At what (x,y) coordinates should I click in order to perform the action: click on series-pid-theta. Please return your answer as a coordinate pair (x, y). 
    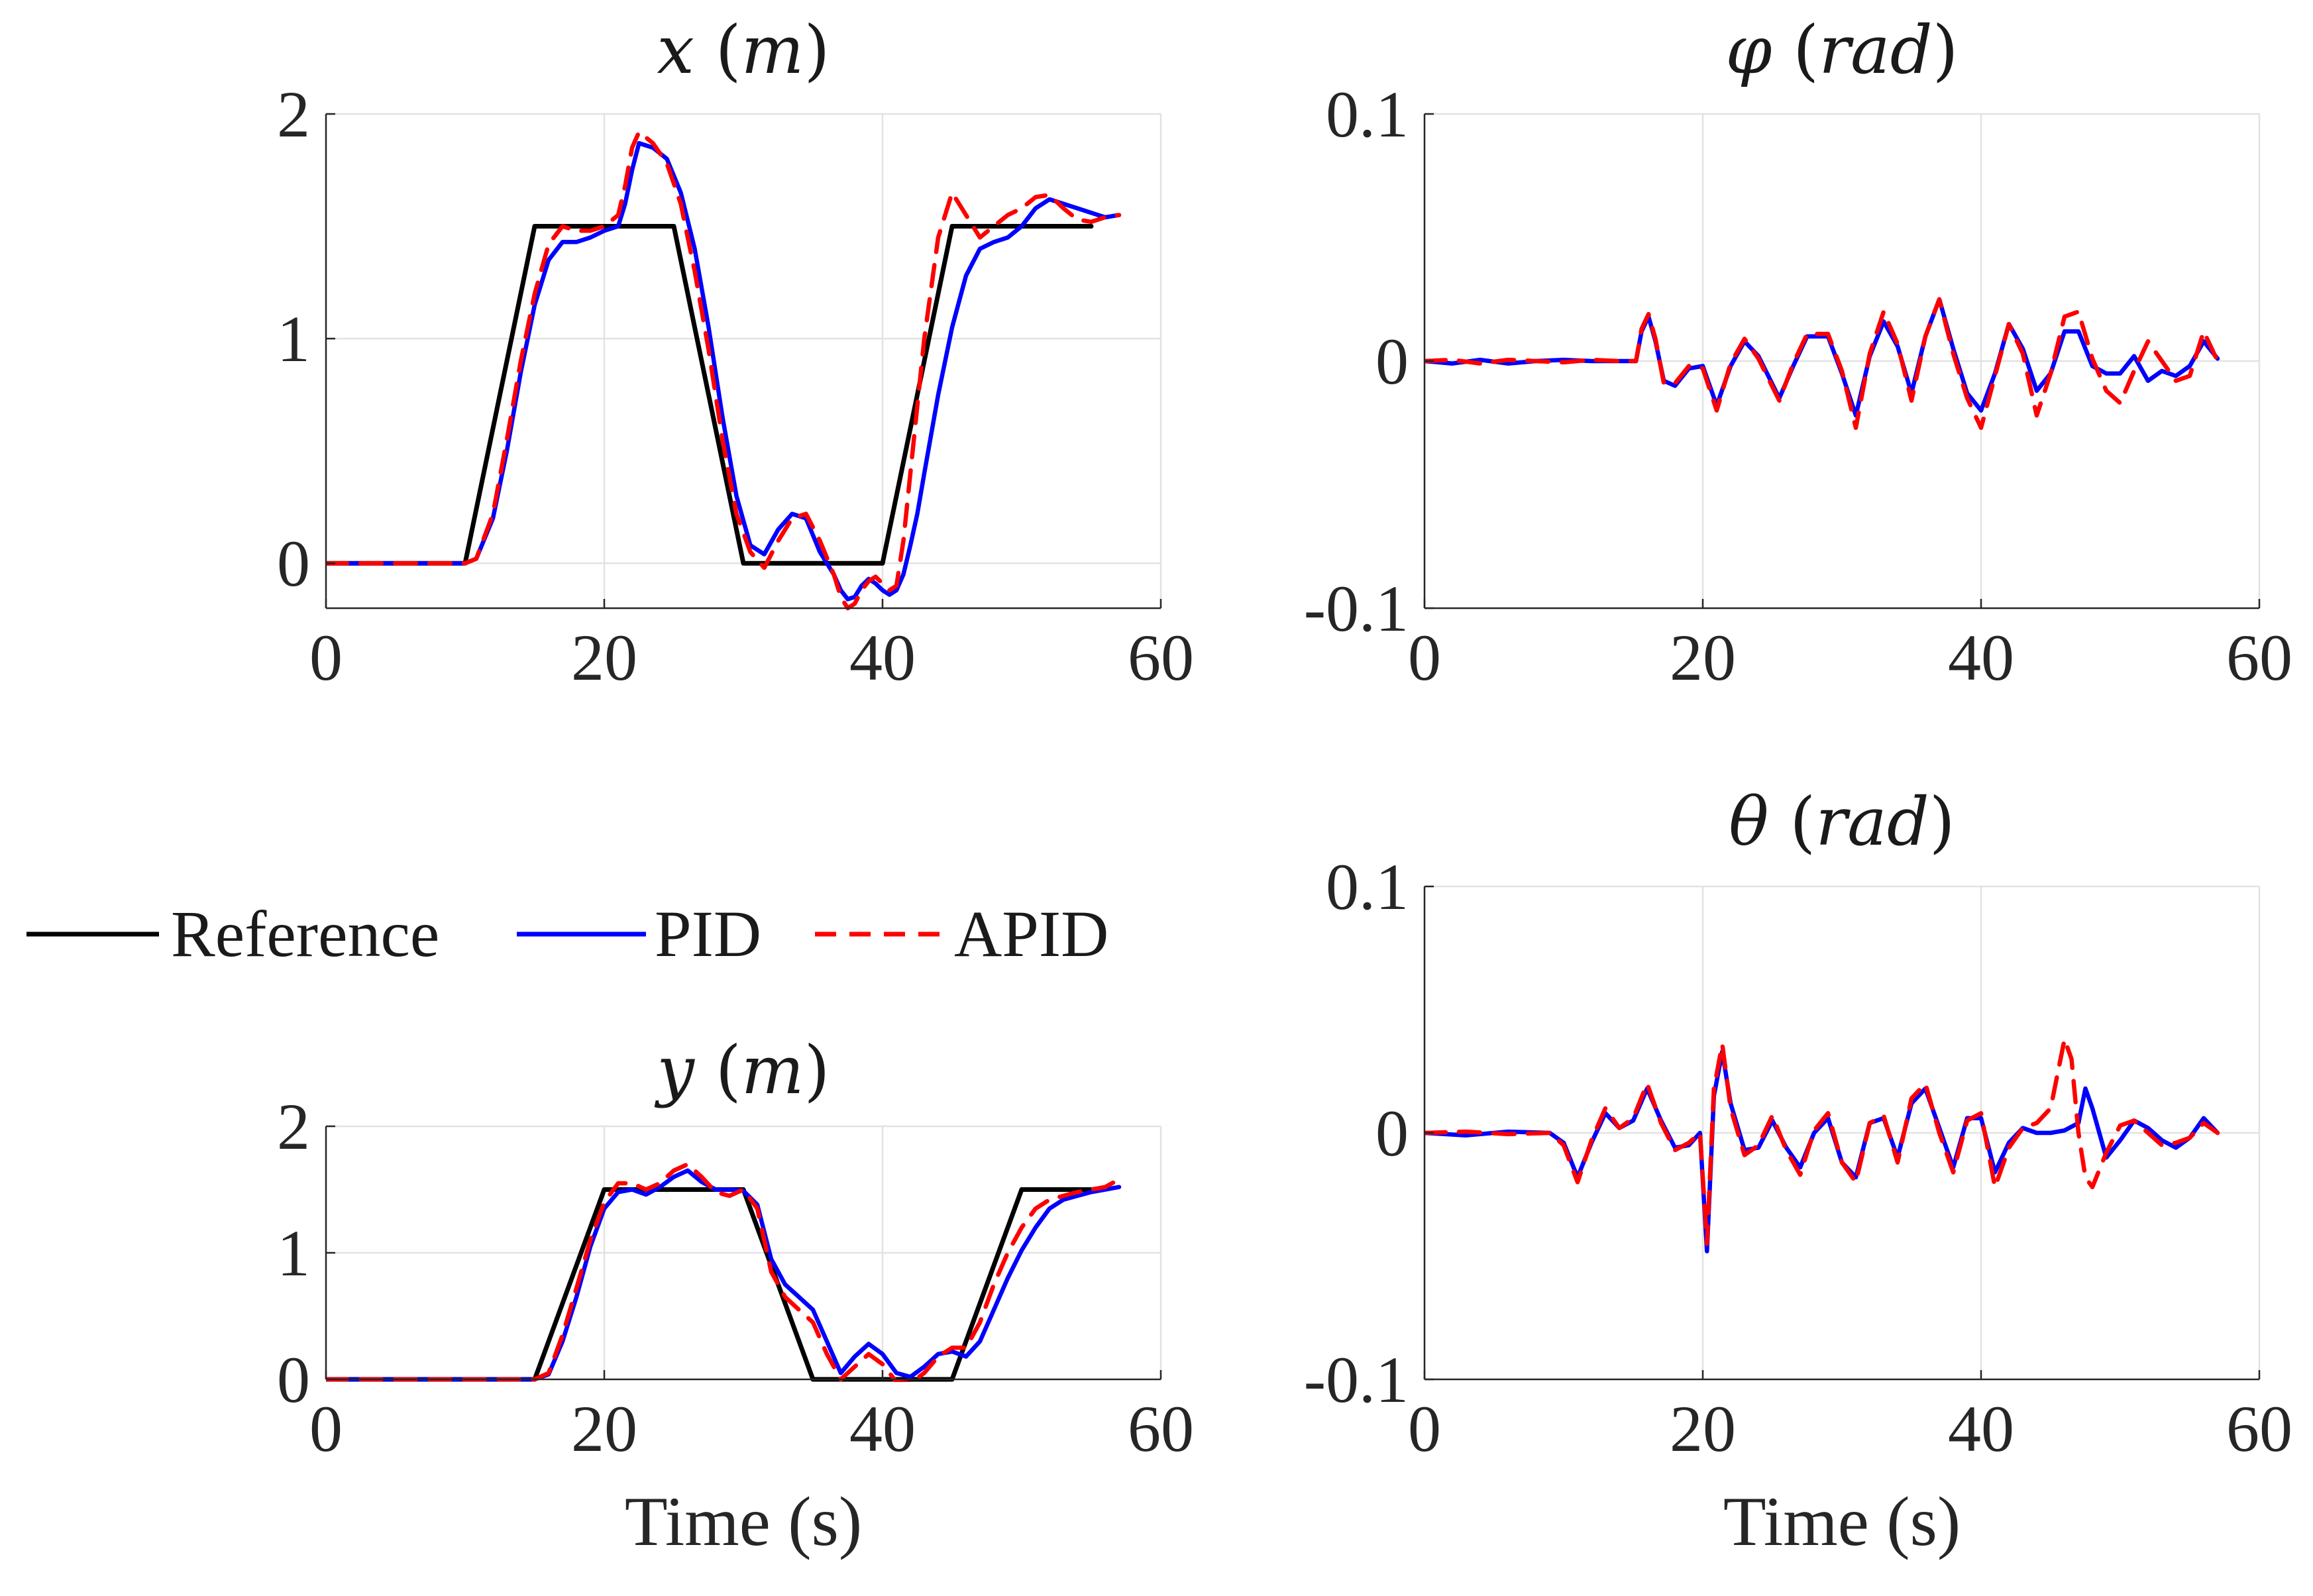
    Looking at the image, I should click on (1822, 1151).